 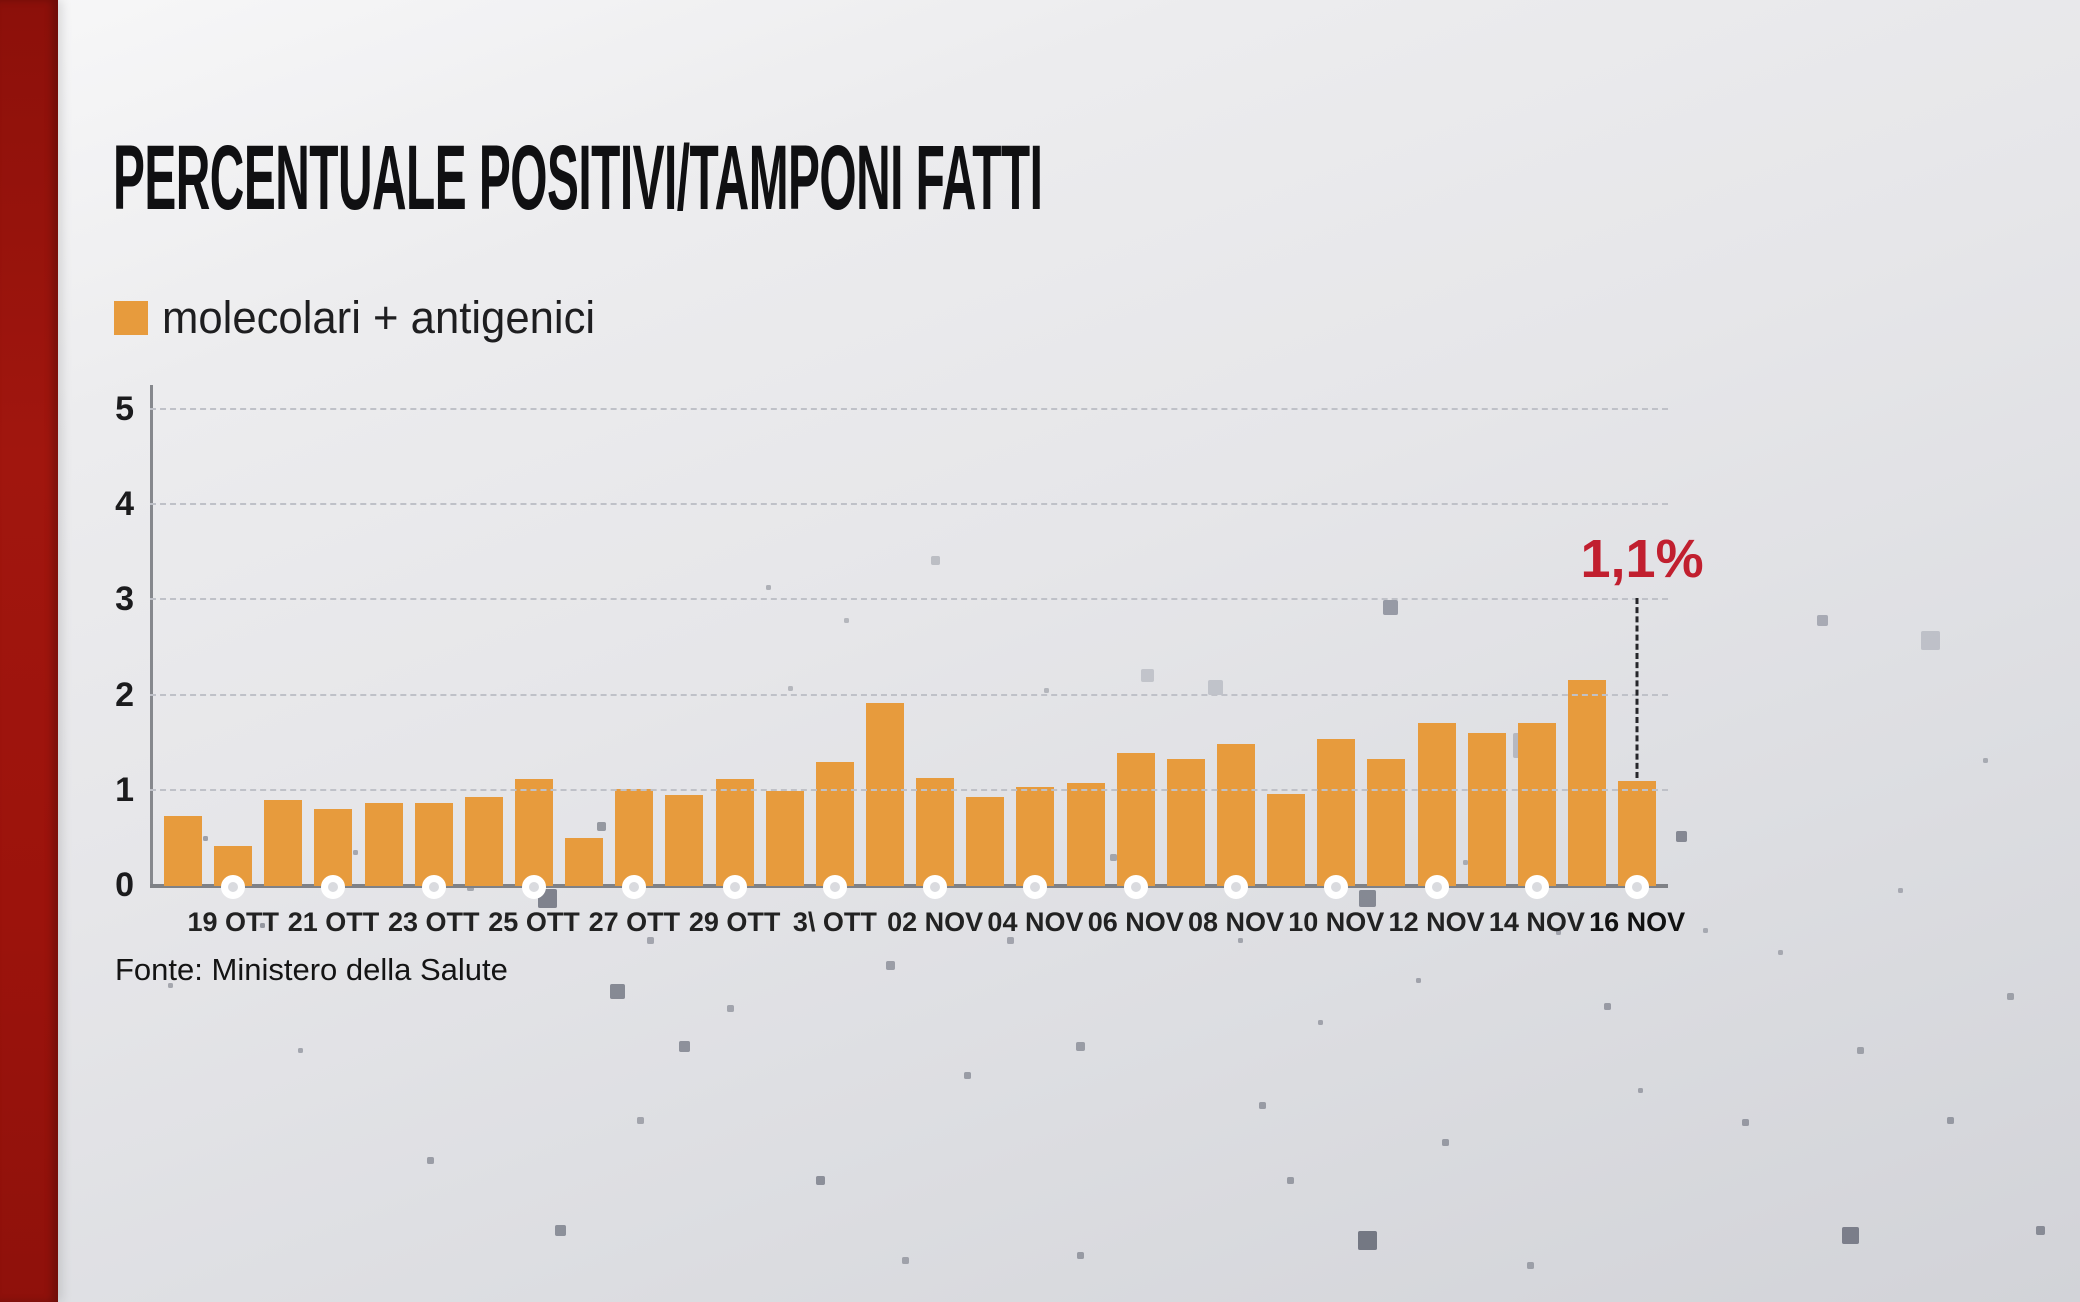 I want to click on x-tick-label: 21 OTT, so click(x=333, y=922).